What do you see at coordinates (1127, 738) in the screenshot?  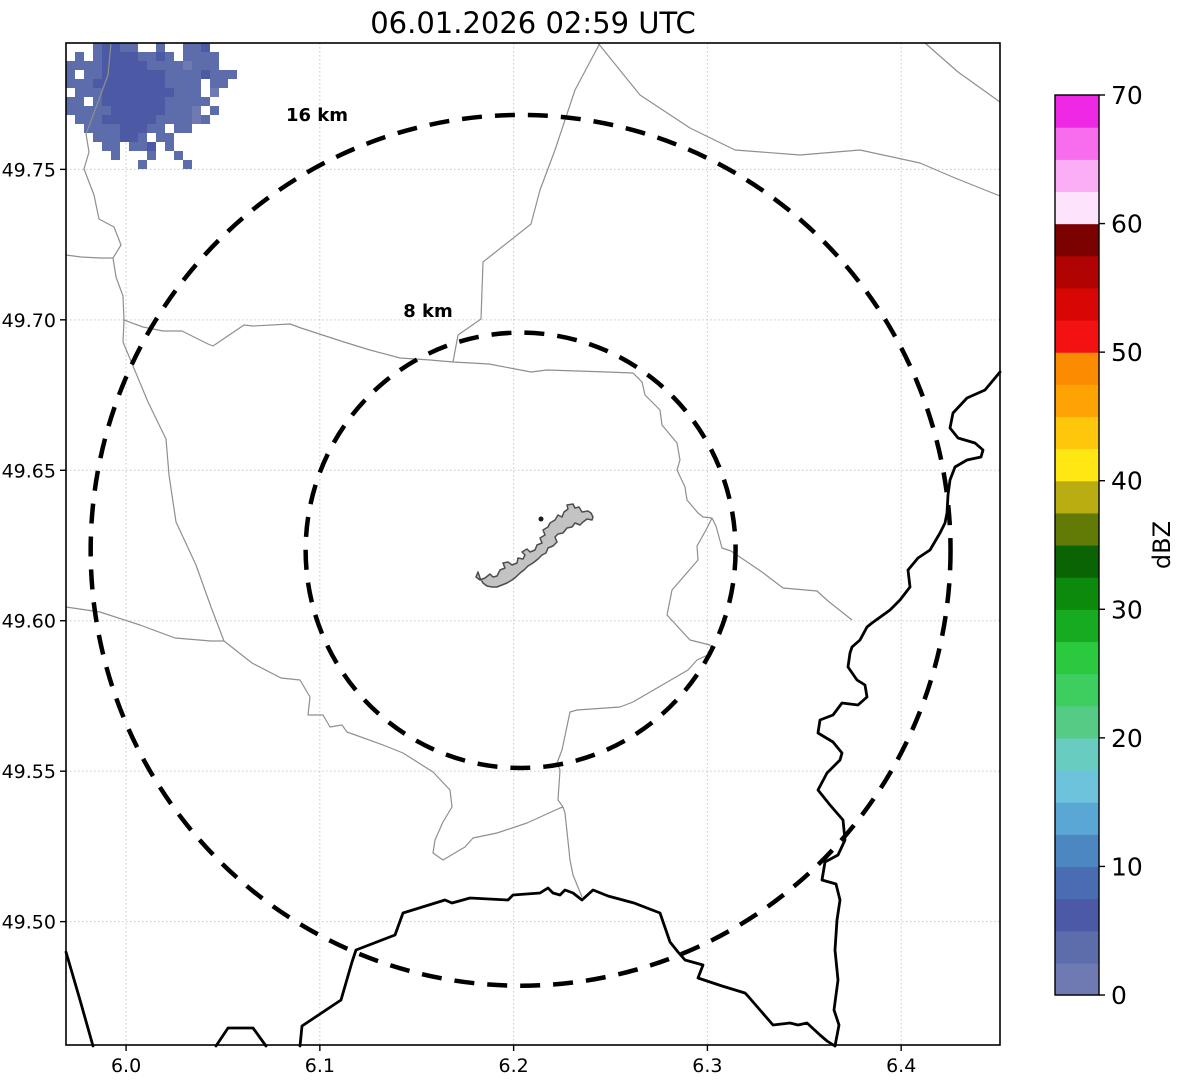 I see `colorbar-tick-label: 20` at bounding box center [1127, 738].